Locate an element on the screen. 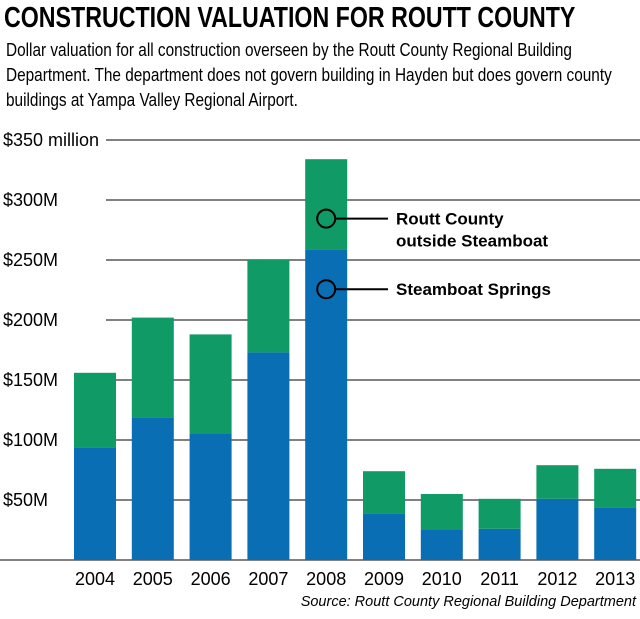 Image resolution: width=640 pixels, height=619 pixels. x-axis-category-labels: 2004 2005 2006 2007 2008 2009 2010 2011 2012 2013 is located at coordinates (355, 579).